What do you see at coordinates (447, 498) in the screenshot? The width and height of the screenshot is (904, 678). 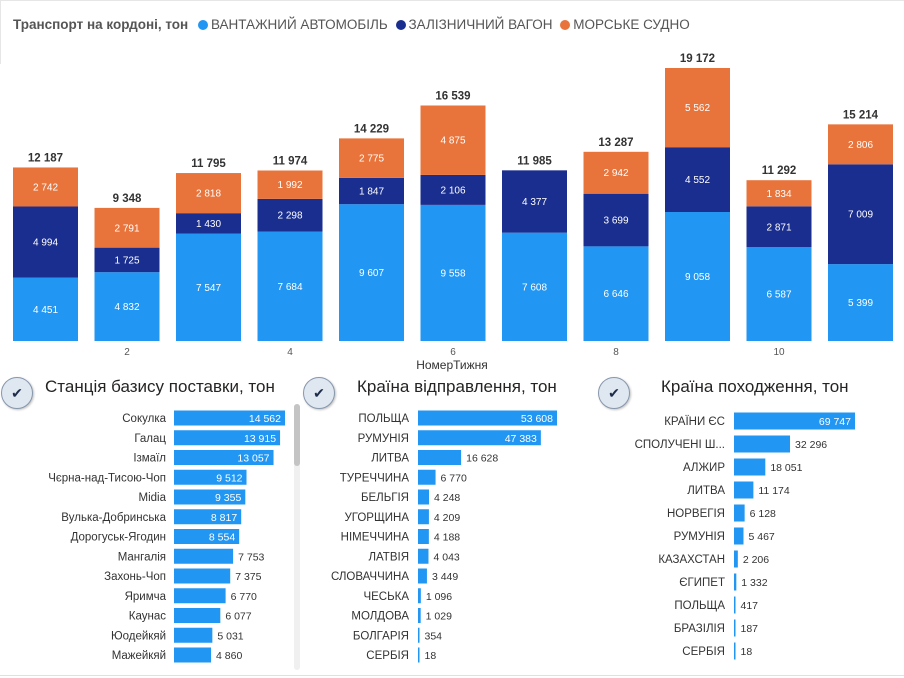 I see `value-label: 4 248` at bounding box center [447, 498].